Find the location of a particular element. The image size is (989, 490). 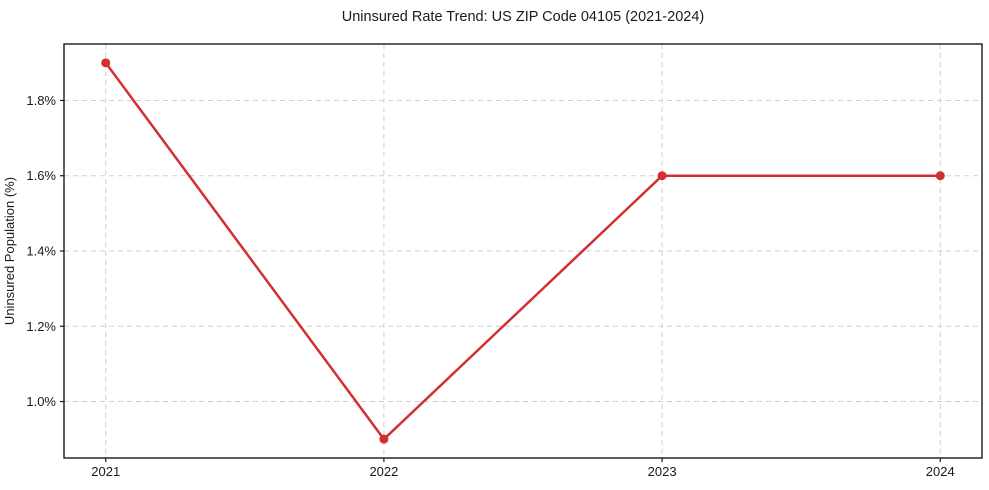

y-tick-label: 1.4% is located at coordinates (41, 251).